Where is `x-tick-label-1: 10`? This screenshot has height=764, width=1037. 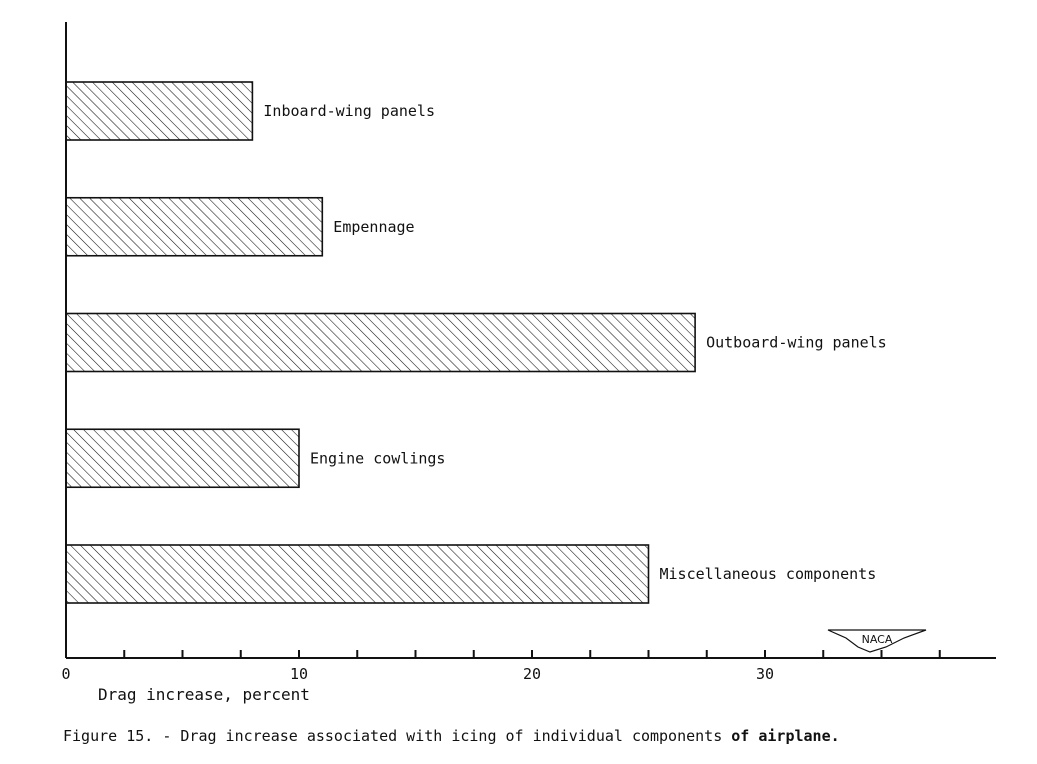 x-tick-label-1: 10 is located at coordinates (299, 674).